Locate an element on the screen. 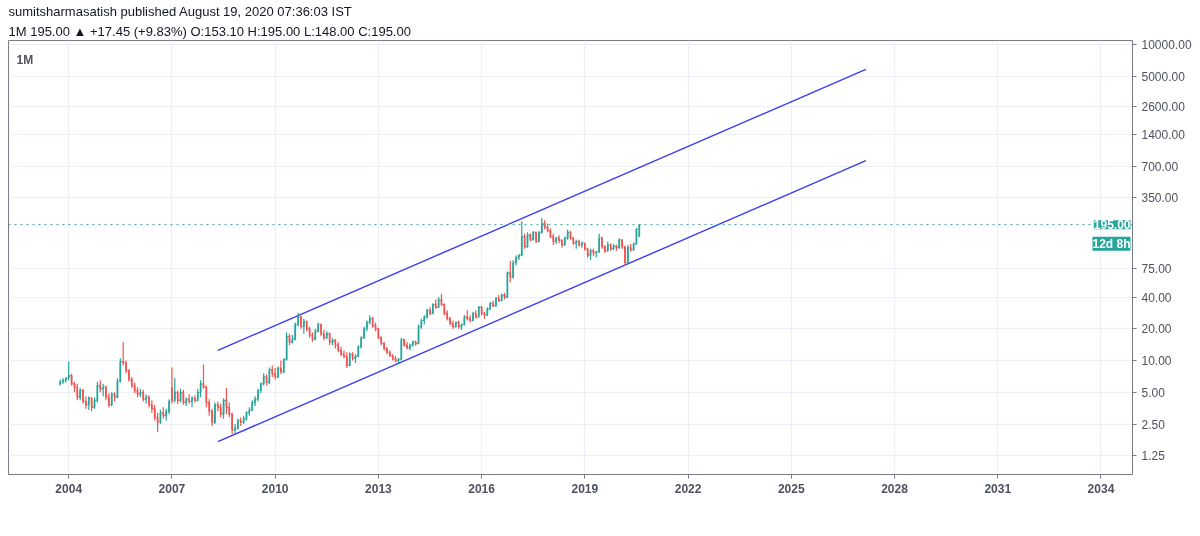  x-tick-label: 2019 is located at coordinates (585, 488).